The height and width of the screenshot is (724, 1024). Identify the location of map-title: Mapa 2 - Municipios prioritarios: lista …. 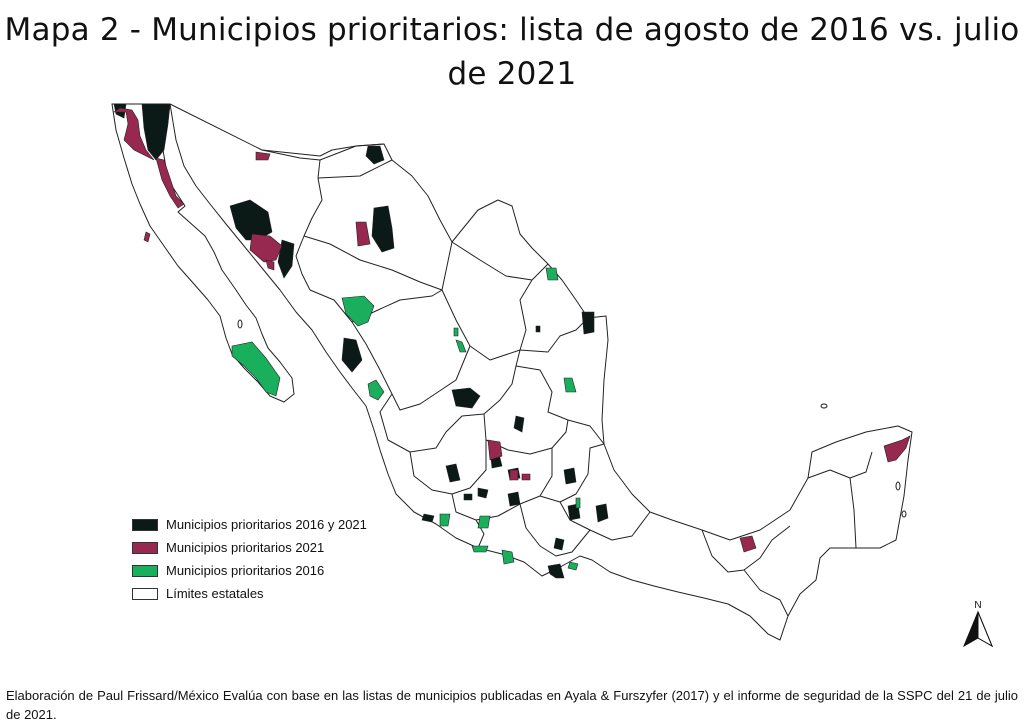
(512, 52).